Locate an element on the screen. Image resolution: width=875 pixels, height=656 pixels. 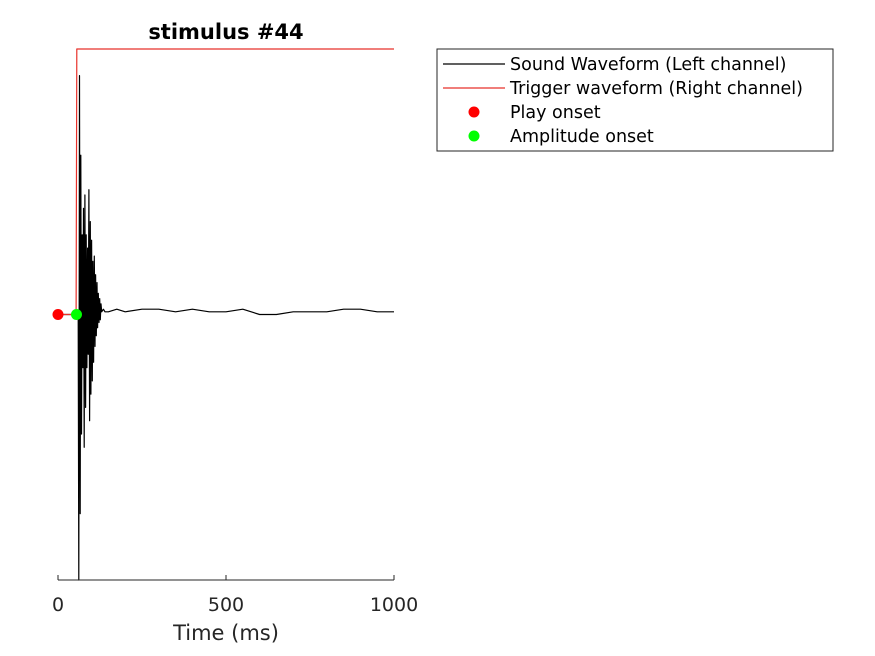
x-axis-label: Time (ms) is located at coordinates (225, 633).